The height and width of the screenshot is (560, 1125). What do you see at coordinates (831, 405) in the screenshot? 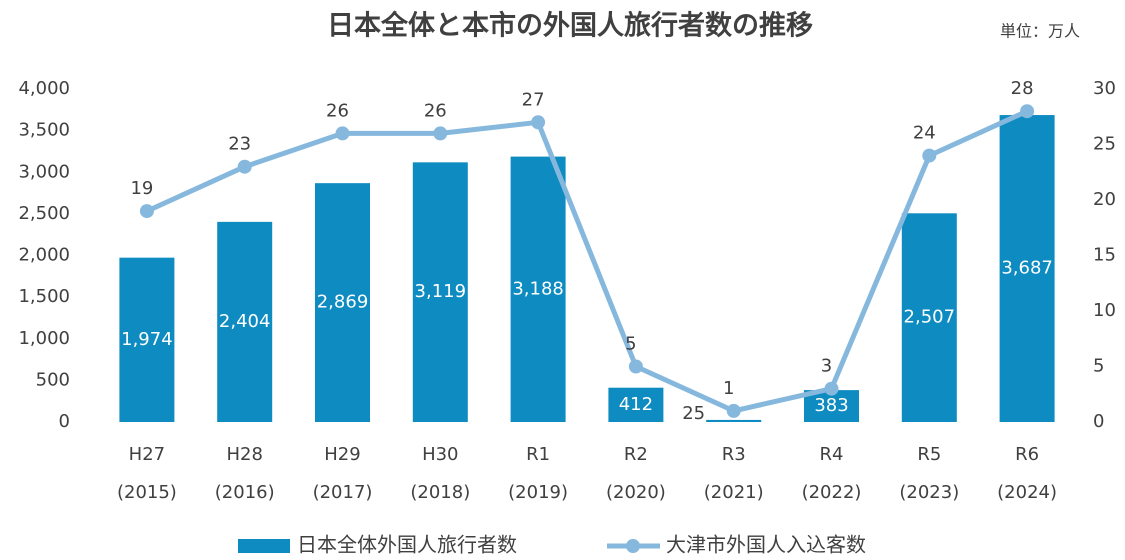
I see `bar-value-label: 383` at bounding box center [831, 405].